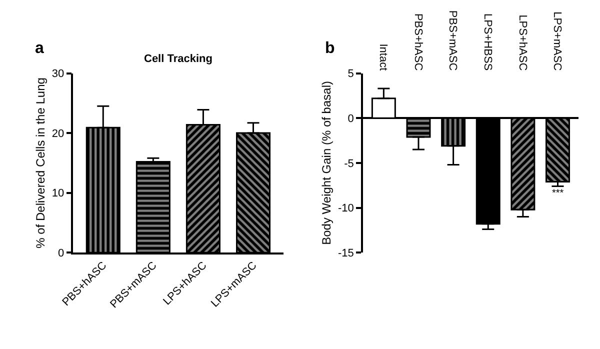 This screenshot has width=600, height=349. What do you see at coordinates (58, 134) in the screenshot?
I see `y-tick-label: 20` at bounding box center [58, 134].